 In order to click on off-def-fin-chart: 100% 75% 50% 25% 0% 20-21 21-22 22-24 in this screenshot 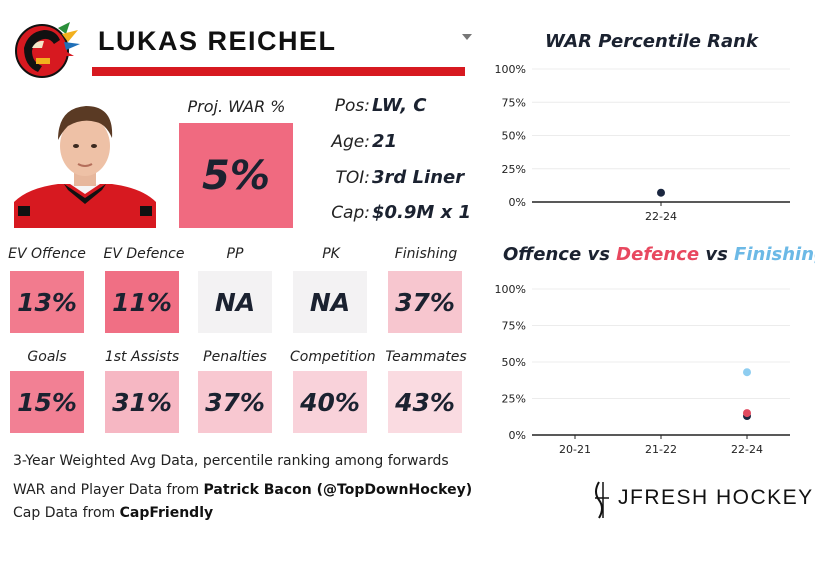, I will do `click(642, 369)`.